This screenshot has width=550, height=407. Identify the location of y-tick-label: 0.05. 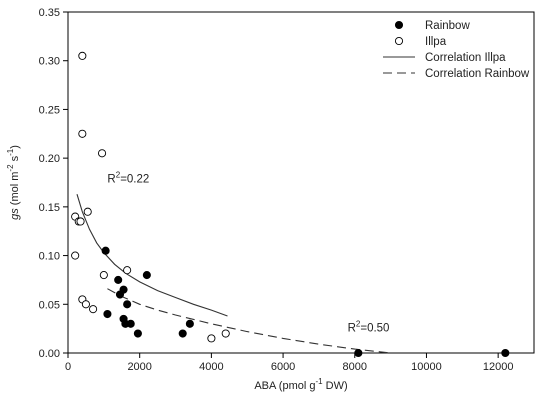
(49, 305).